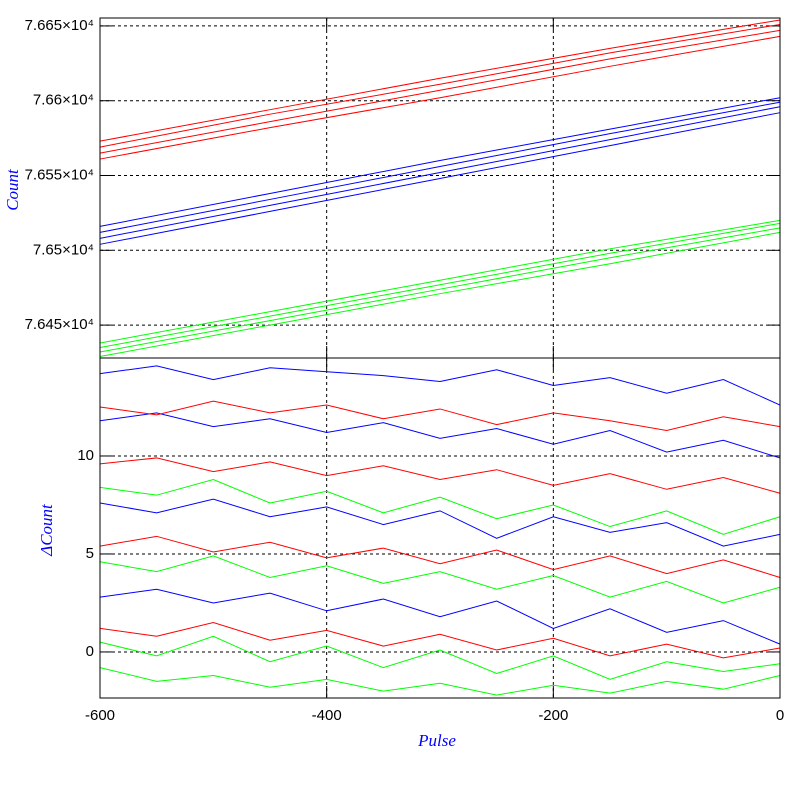 This screenshot has width=797, height=797. What do you see at coordinates (59, 324) in the screenshot?
I see `y-tick-label: 7.645×10⁴` at bounding box center [59, 324].